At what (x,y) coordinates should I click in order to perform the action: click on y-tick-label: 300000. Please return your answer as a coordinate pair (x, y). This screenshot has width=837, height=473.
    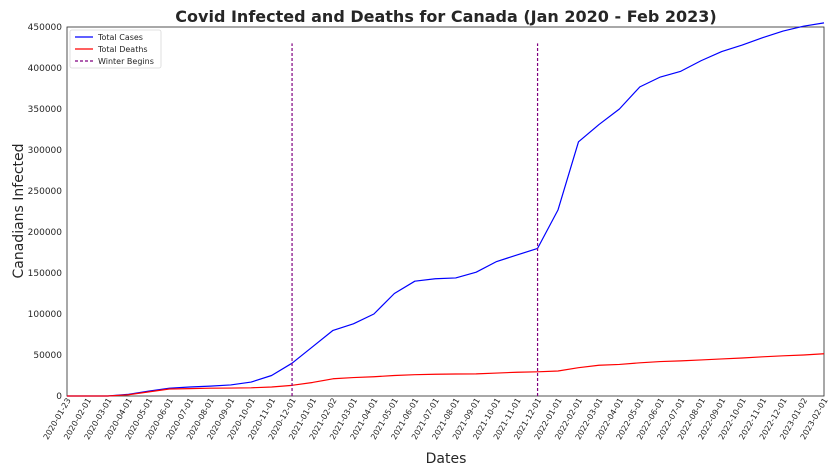
    Looking at the image, I should click on (45, 151).